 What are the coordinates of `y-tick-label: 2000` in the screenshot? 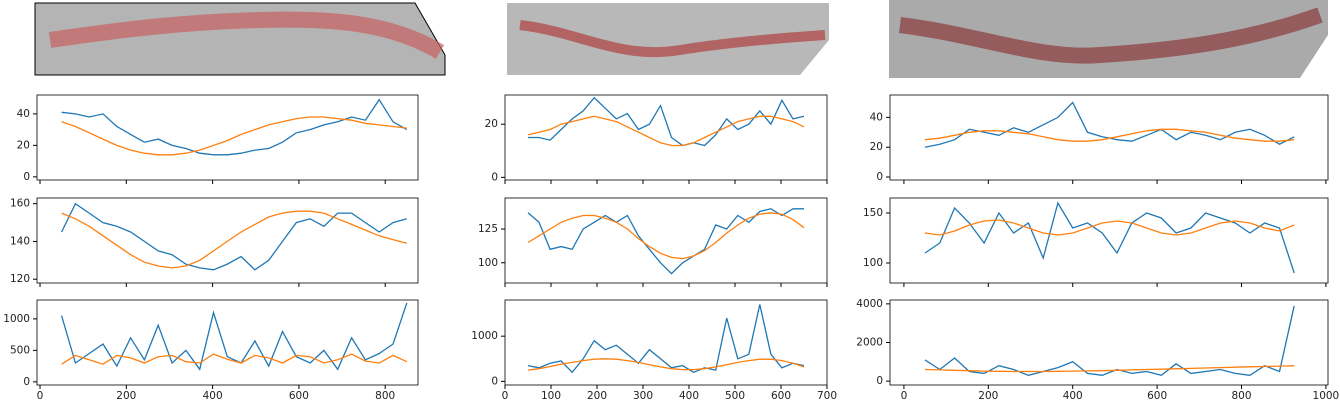 It's located at (869, 343).